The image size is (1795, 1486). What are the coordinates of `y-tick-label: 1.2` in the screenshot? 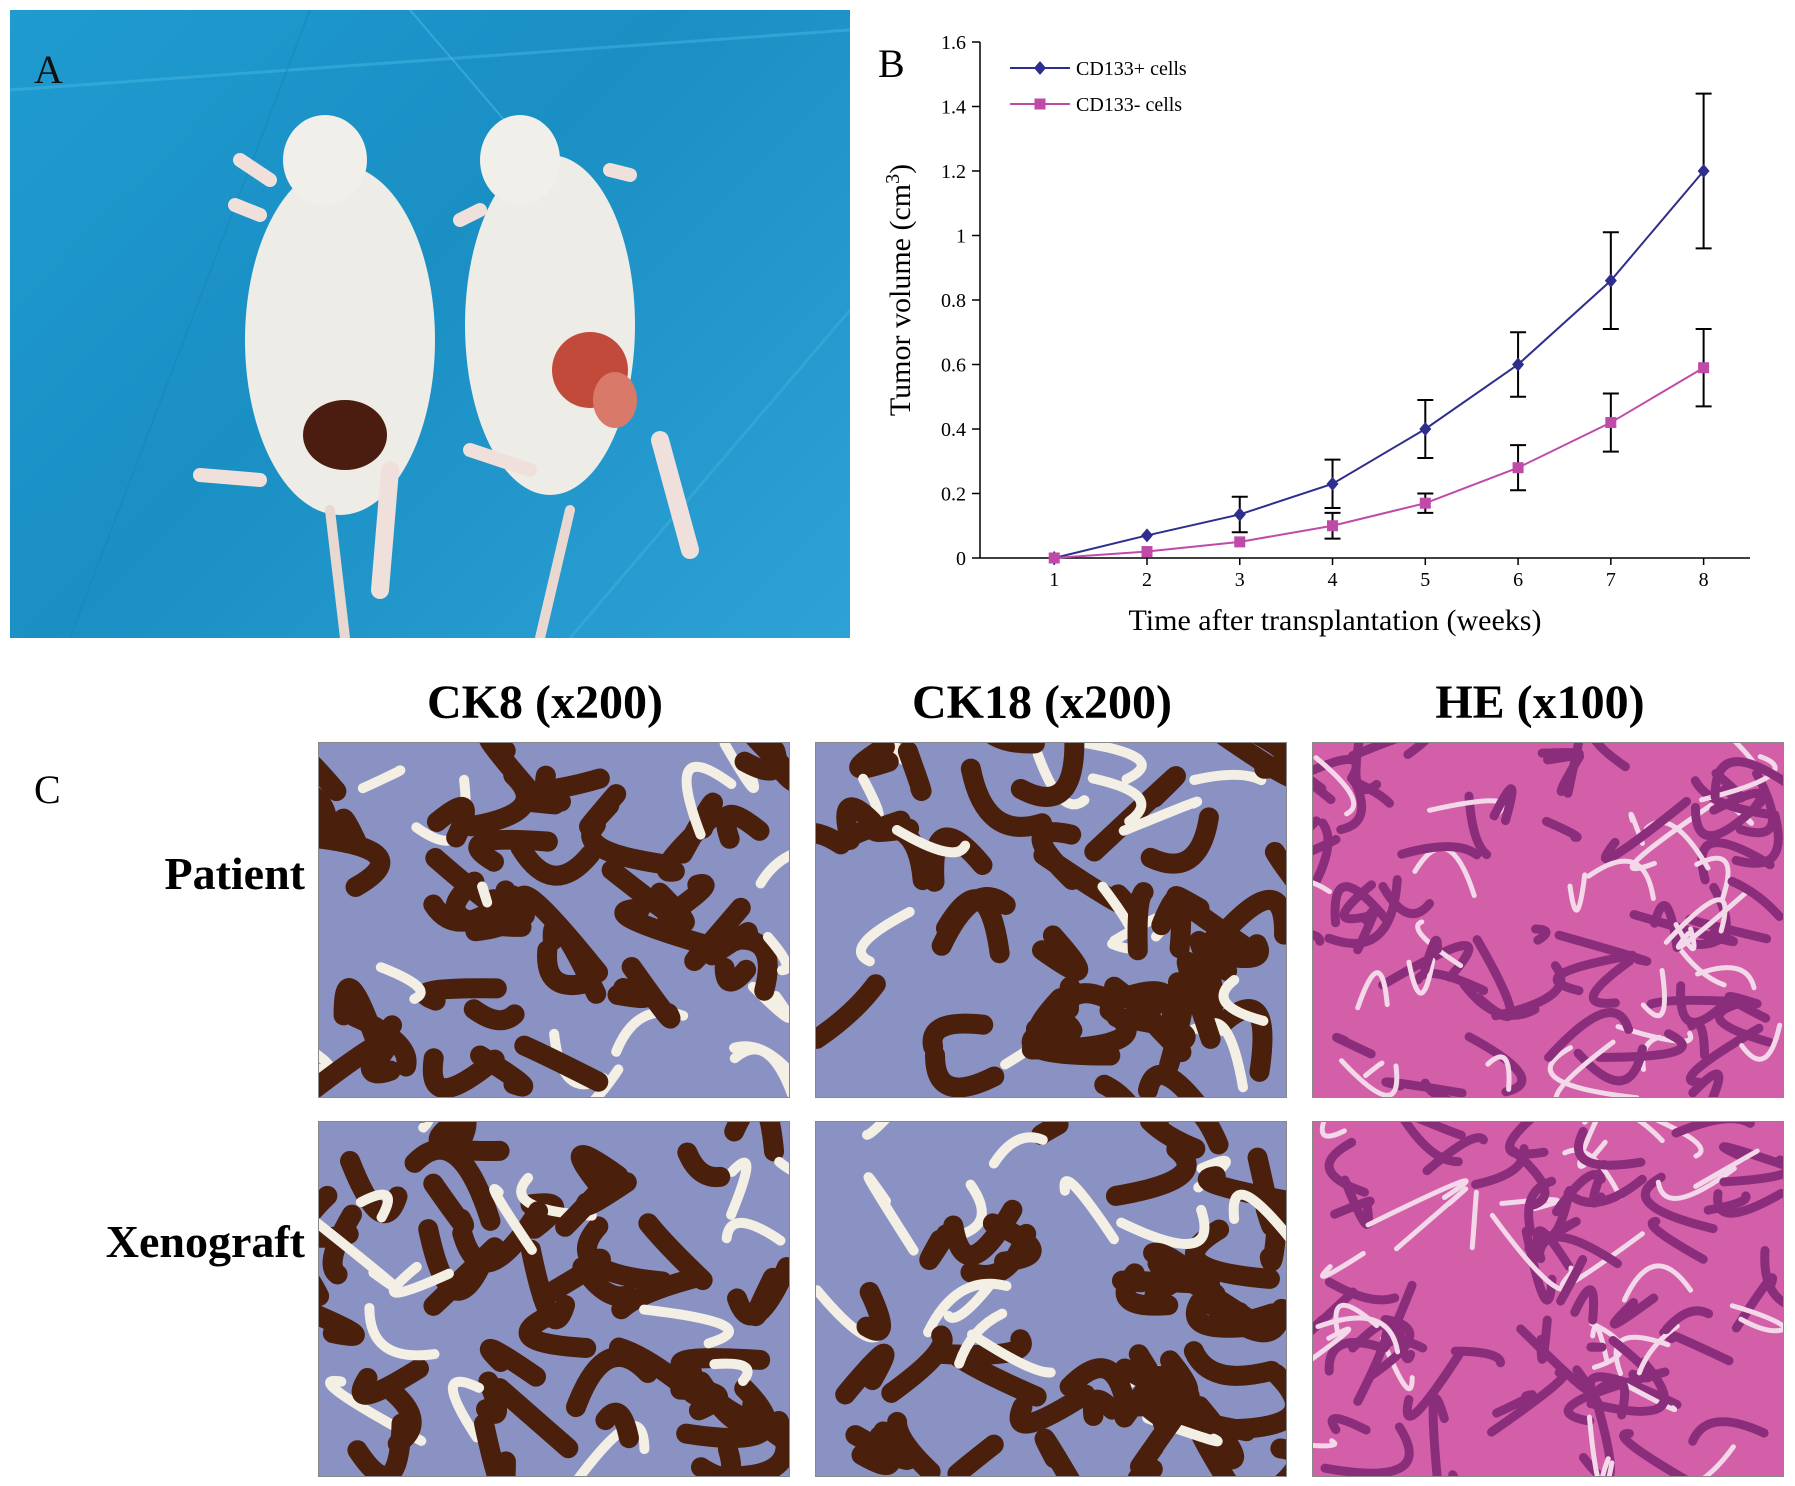 It's located at (953, 172).